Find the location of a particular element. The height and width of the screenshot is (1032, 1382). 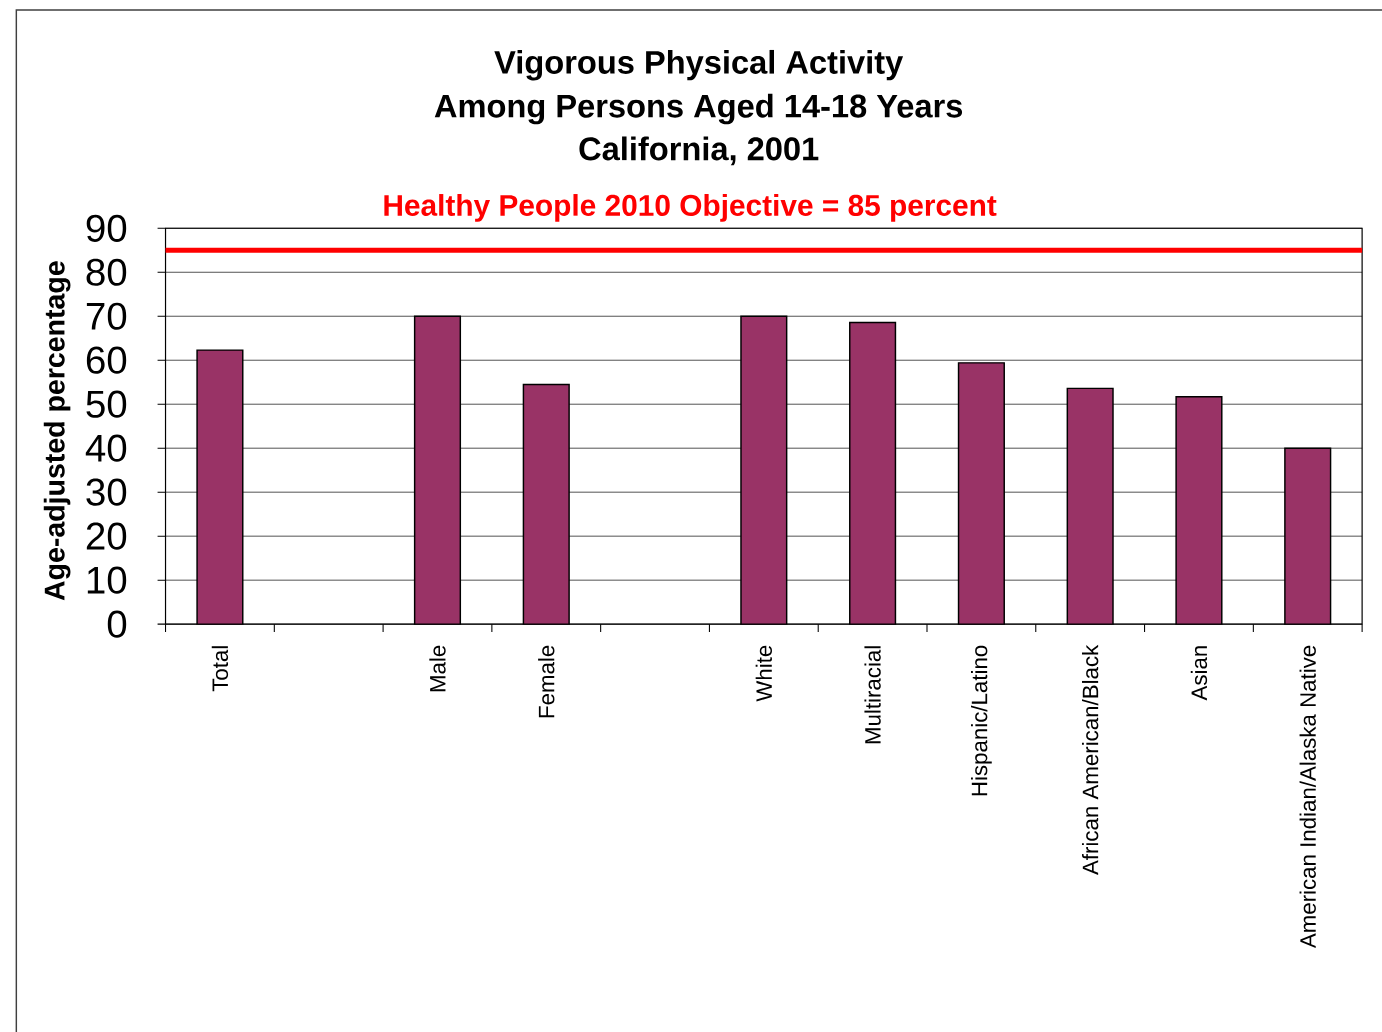

y-tick-label: 30 is located at coordinates (106, 492).